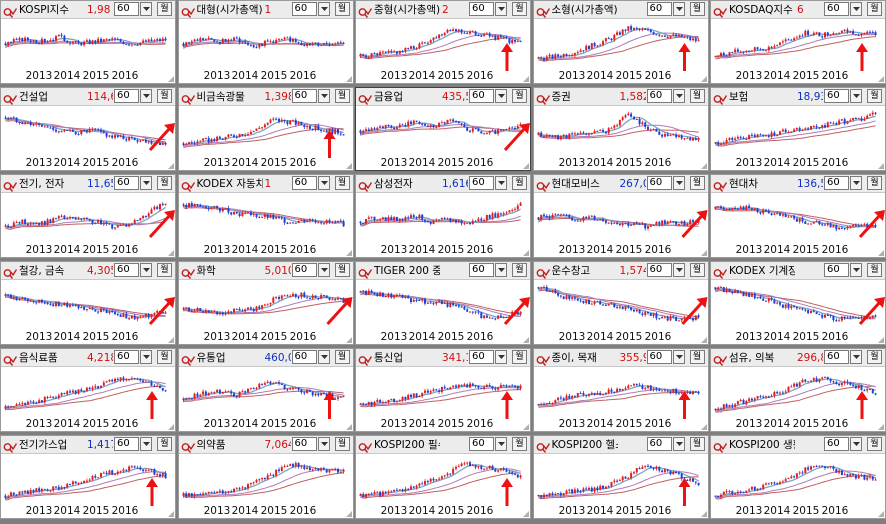 The image size is (886, 524). Describe the element at coordinates (620, 129) in the screenshot. I see `chart-panel: 증권1,582,1460월2013201420152016` at that location.